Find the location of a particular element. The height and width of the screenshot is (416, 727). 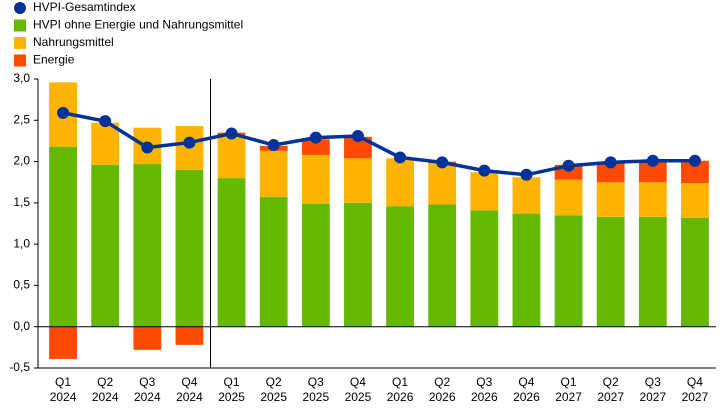

legend-label: Nahrungsmittel is located at coordinates (73, 42).